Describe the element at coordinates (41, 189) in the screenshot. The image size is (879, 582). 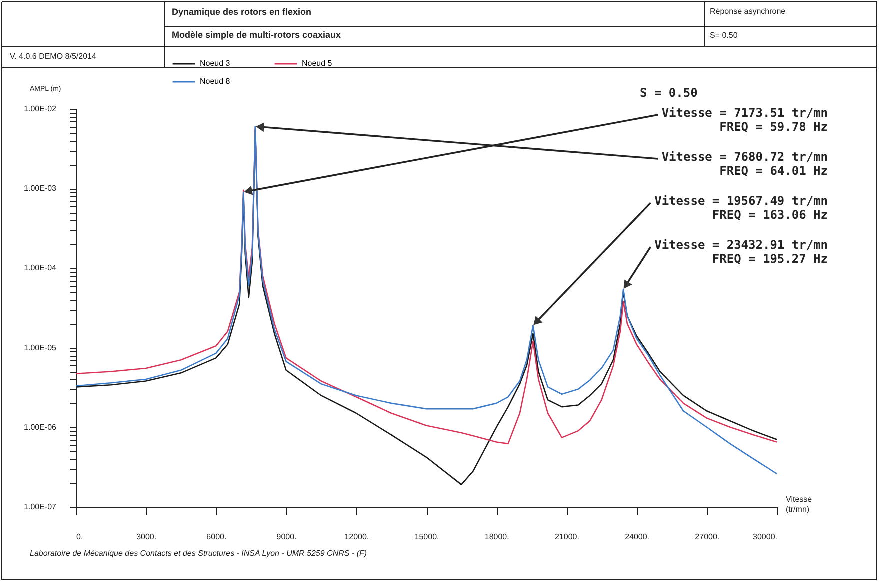
I see `y-tick-label: 1.00E-03` at that location.